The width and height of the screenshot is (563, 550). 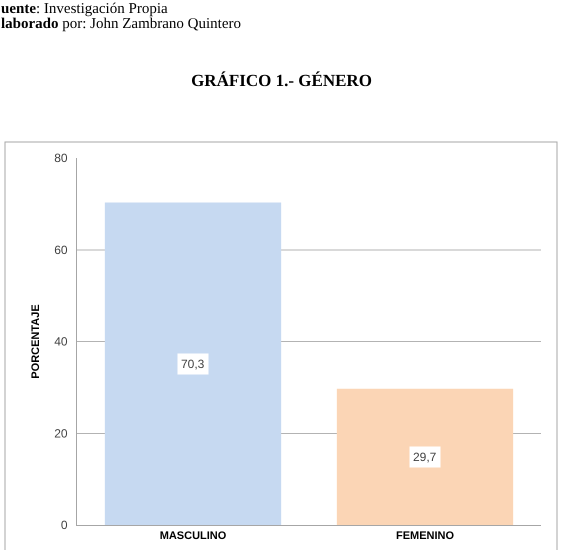 I want to click on y-axis-title: PORCENTAJE, so click(x=36, y=341).